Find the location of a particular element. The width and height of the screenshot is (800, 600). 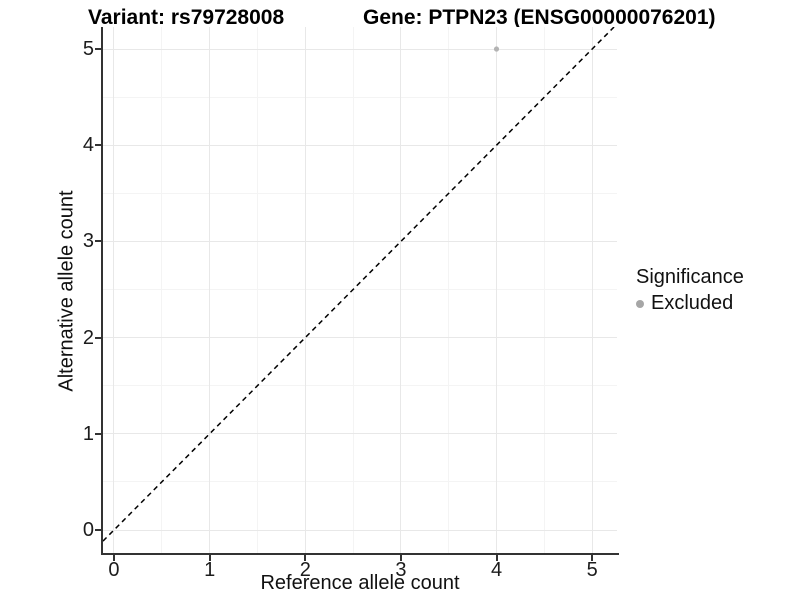

y-tick-label: 0 is located at coordinates (88, 530).